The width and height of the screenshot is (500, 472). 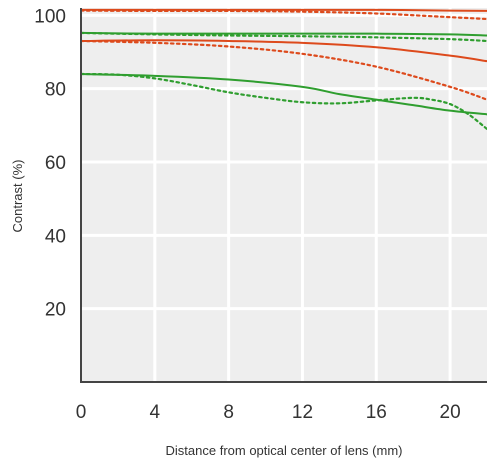 What do you see at coordinates (55, 310) in the screenshot?
I see `y-tick-label: 20` at bounding box center [55, 310].